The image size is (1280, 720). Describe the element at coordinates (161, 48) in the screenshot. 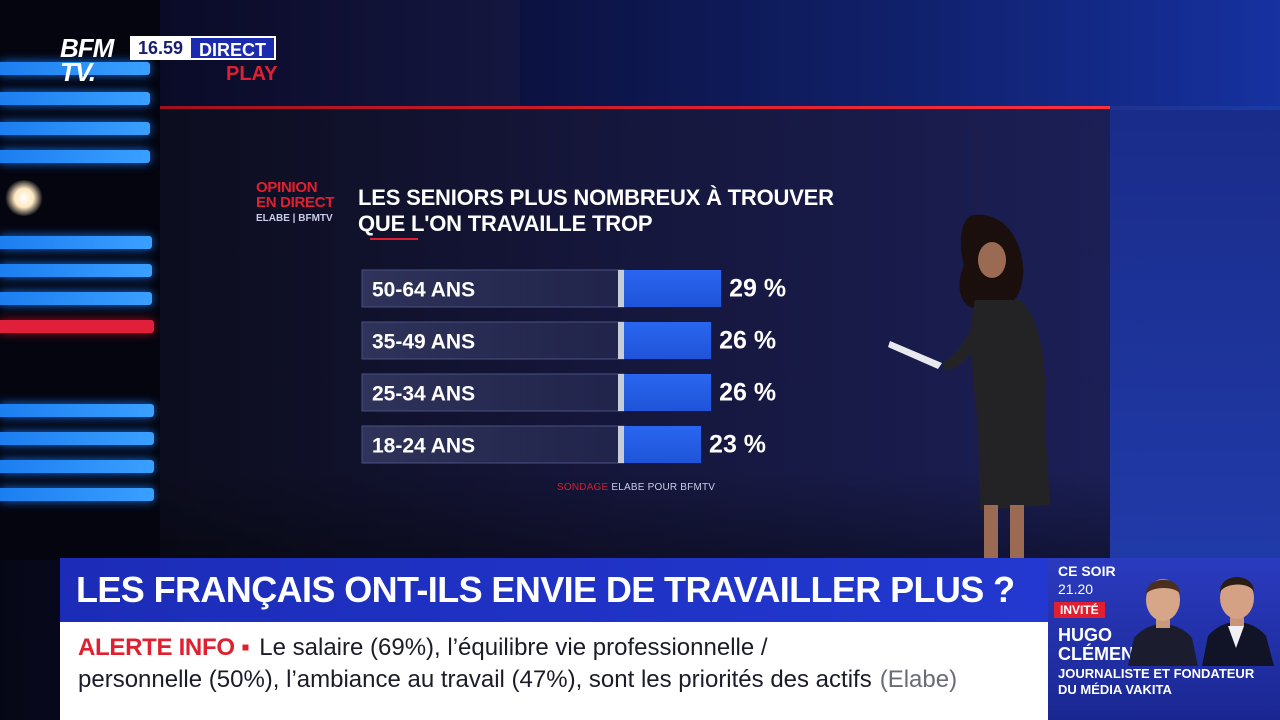

I see `live-clock: 16.59` at that location.